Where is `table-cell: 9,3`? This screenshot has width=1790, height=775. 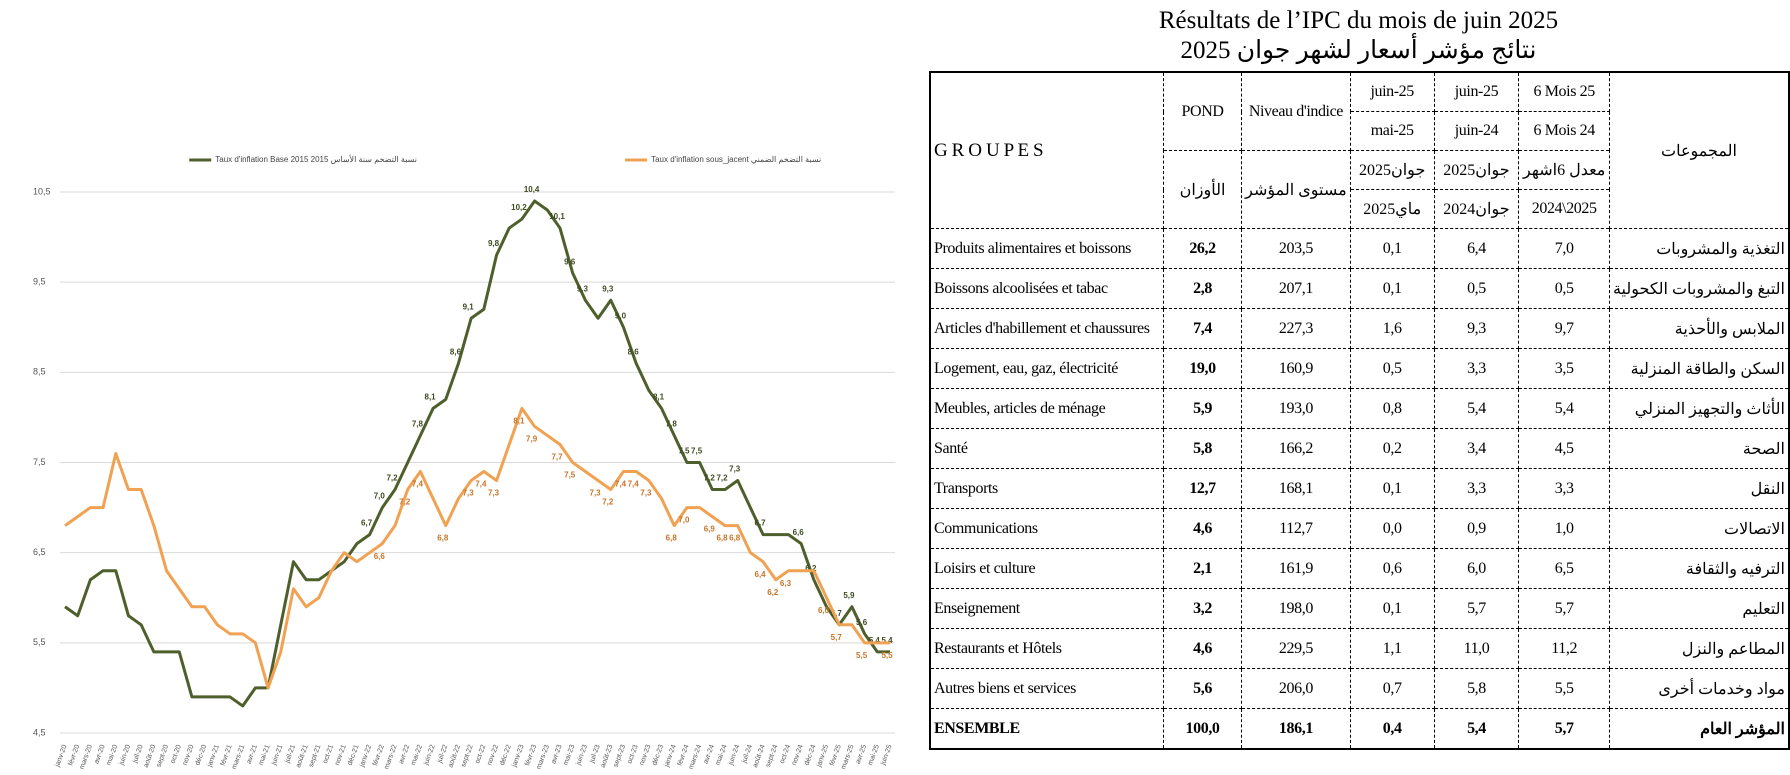 table-cell: 9,3 is located at coordinates (1476, 328).